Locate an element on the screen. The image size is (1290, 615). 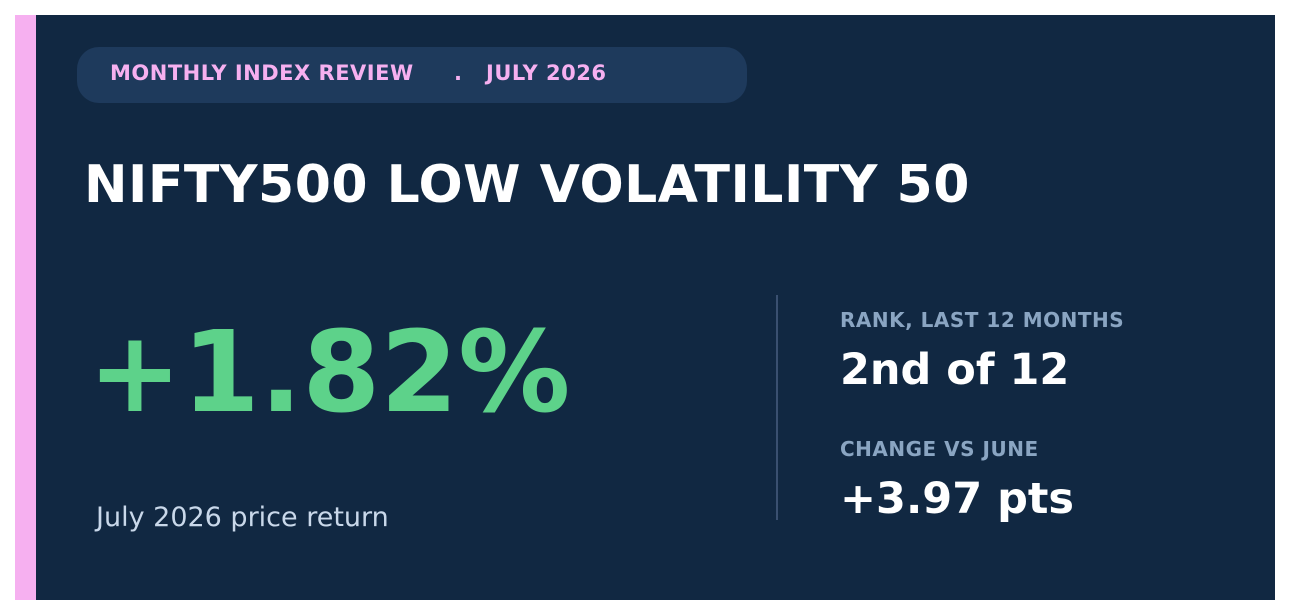
header-badge is located at coordinates (412, 75).